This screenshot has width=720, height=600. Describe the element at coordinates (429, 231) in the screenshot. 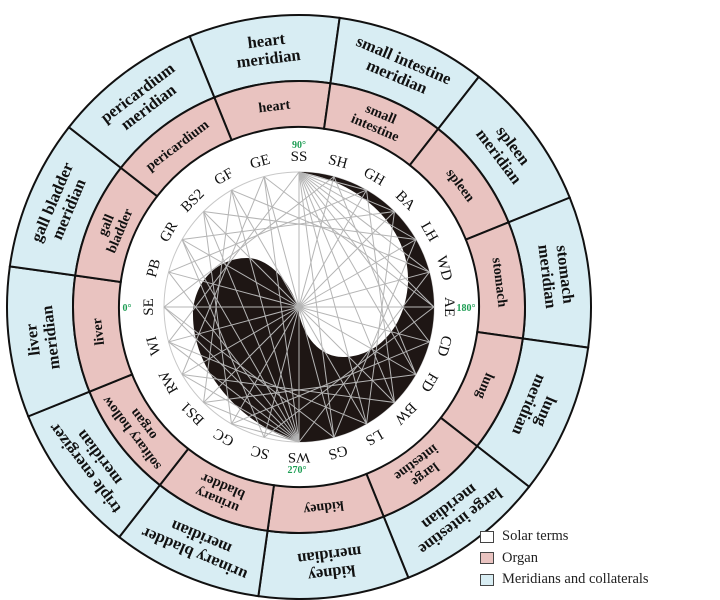

I see `solar-term-label: LH` at that location.